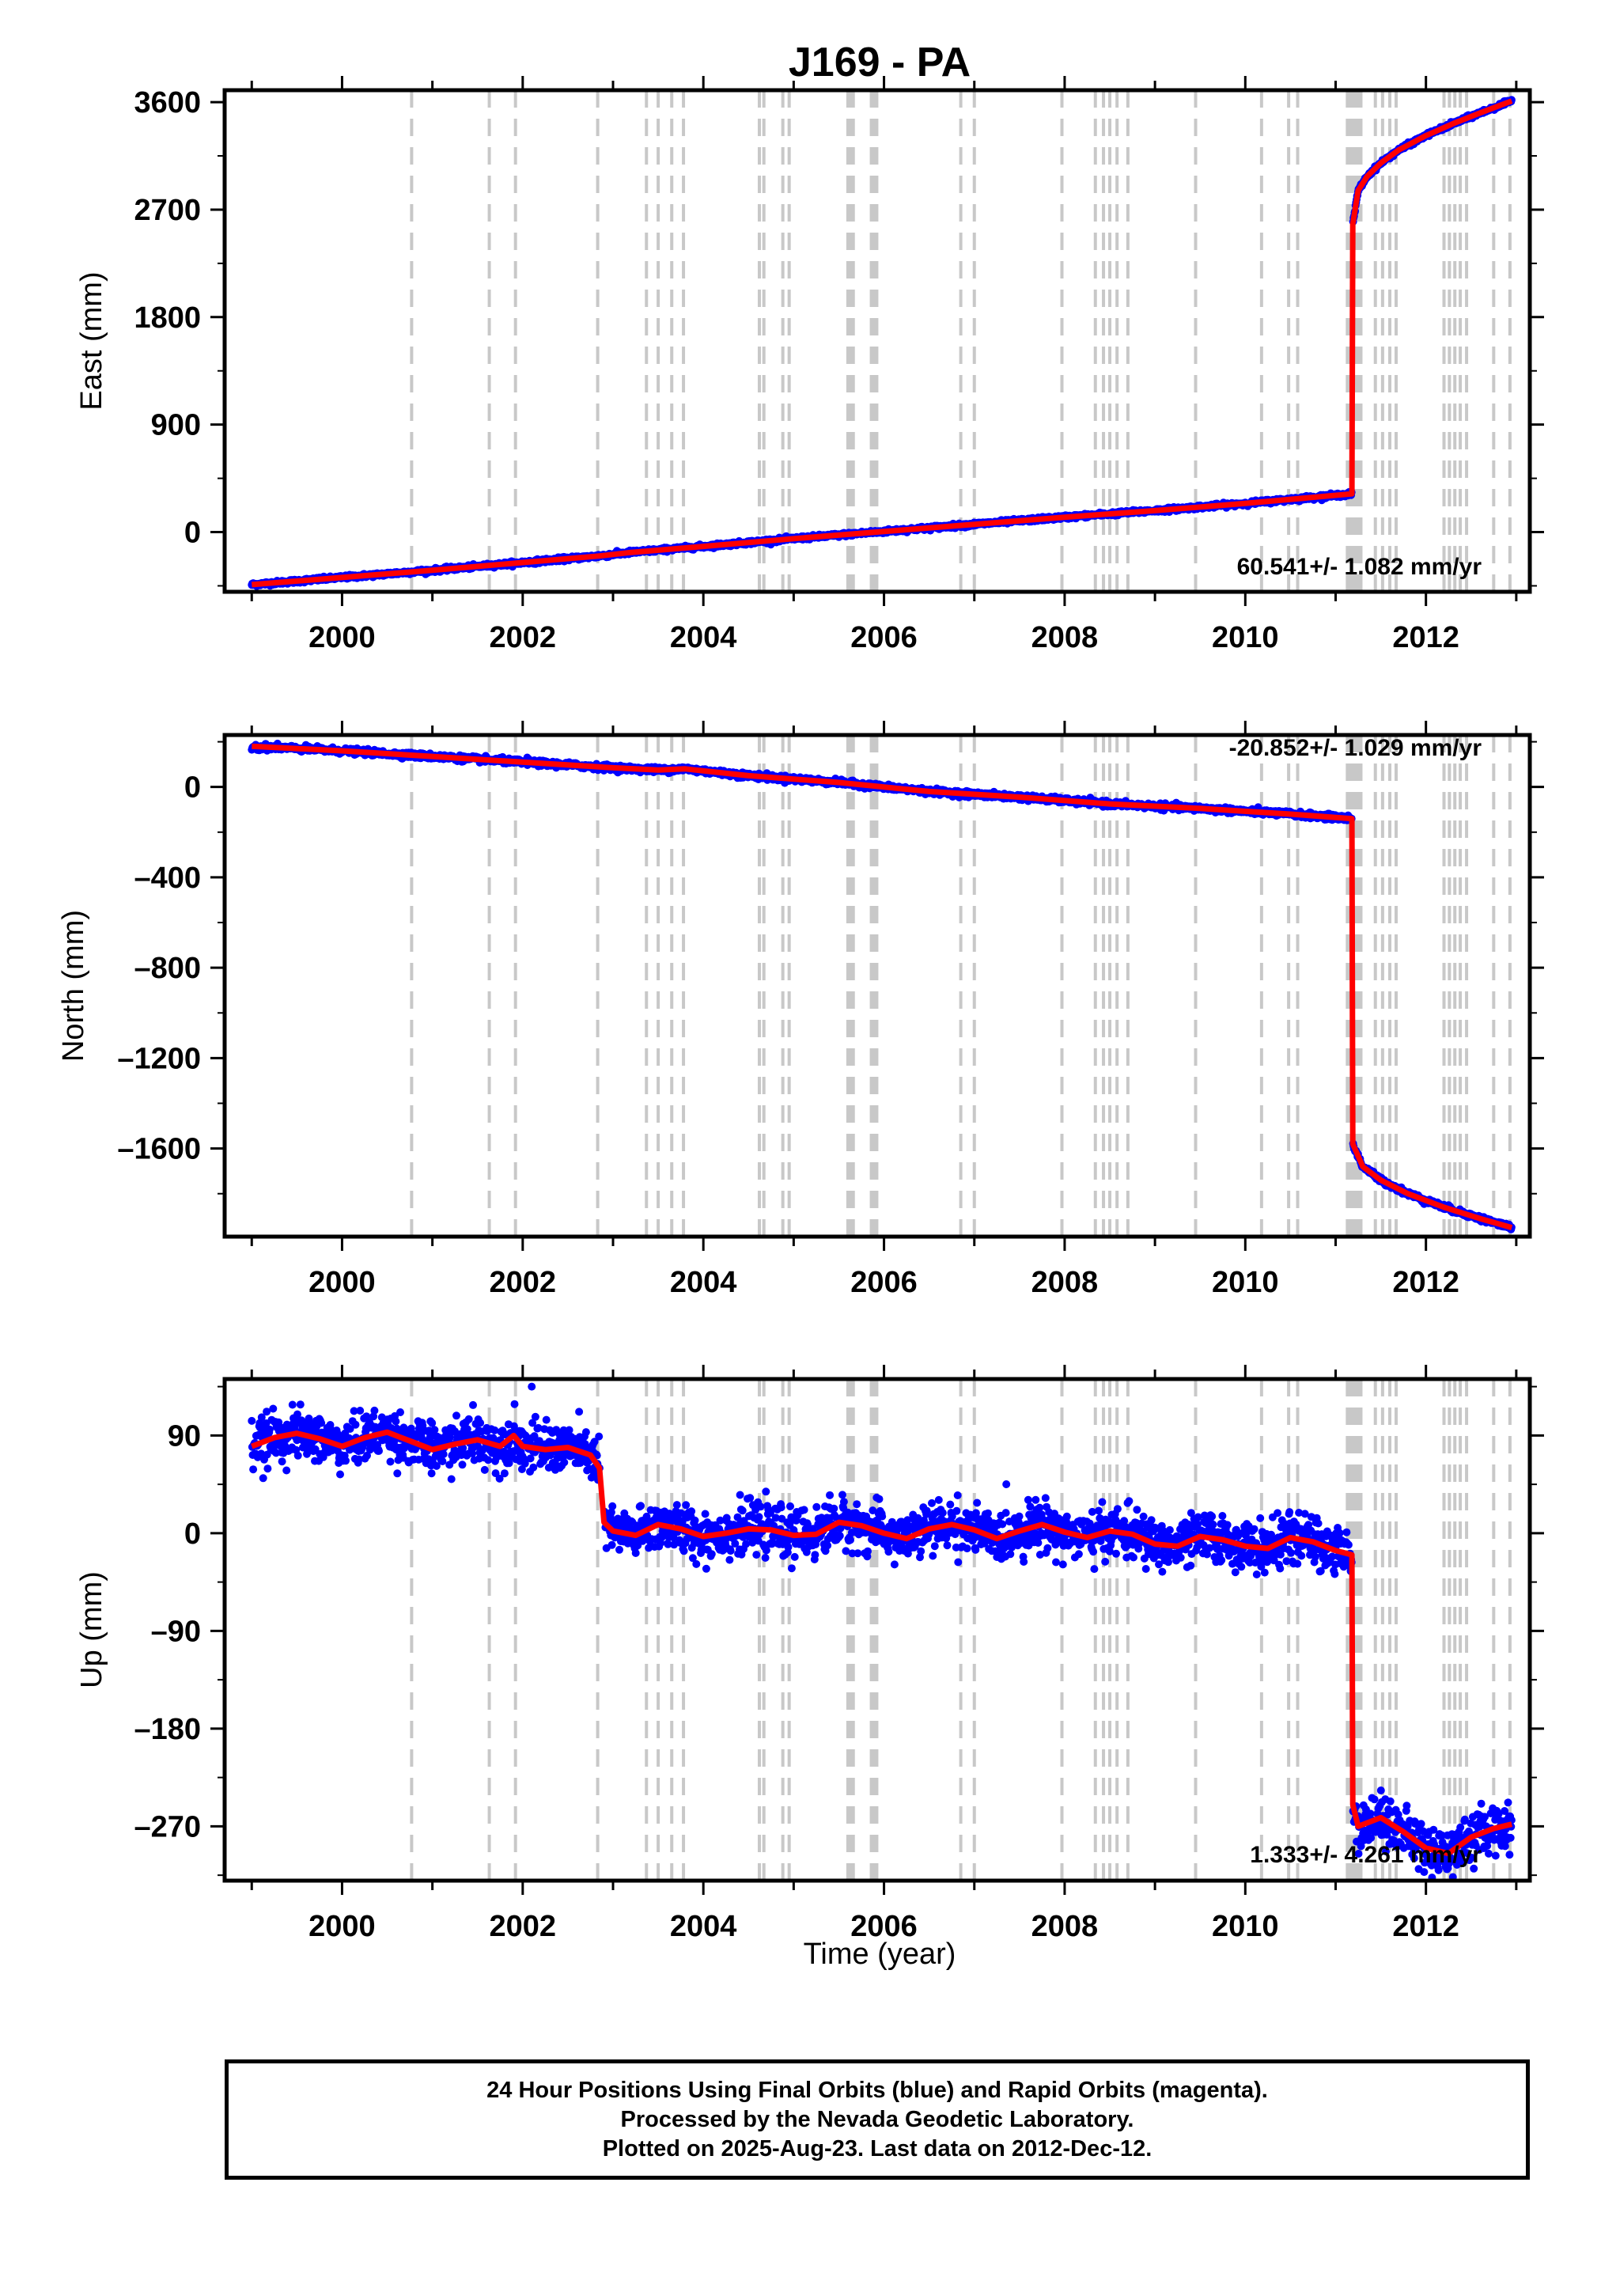  What do you see at coordinates (176, 426) in the screenshot?
I see `y-tick-label: 900` at bounding box center [176, 426].